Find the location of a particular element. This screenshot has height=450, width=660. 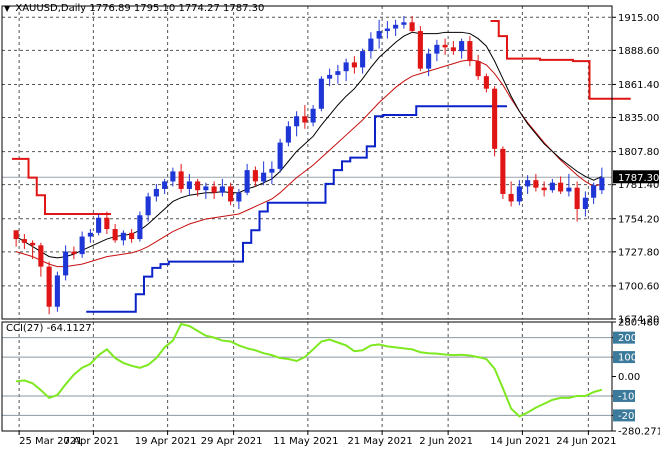

cci-tick-label: 280.4809 is located at coordinates (639, 323).